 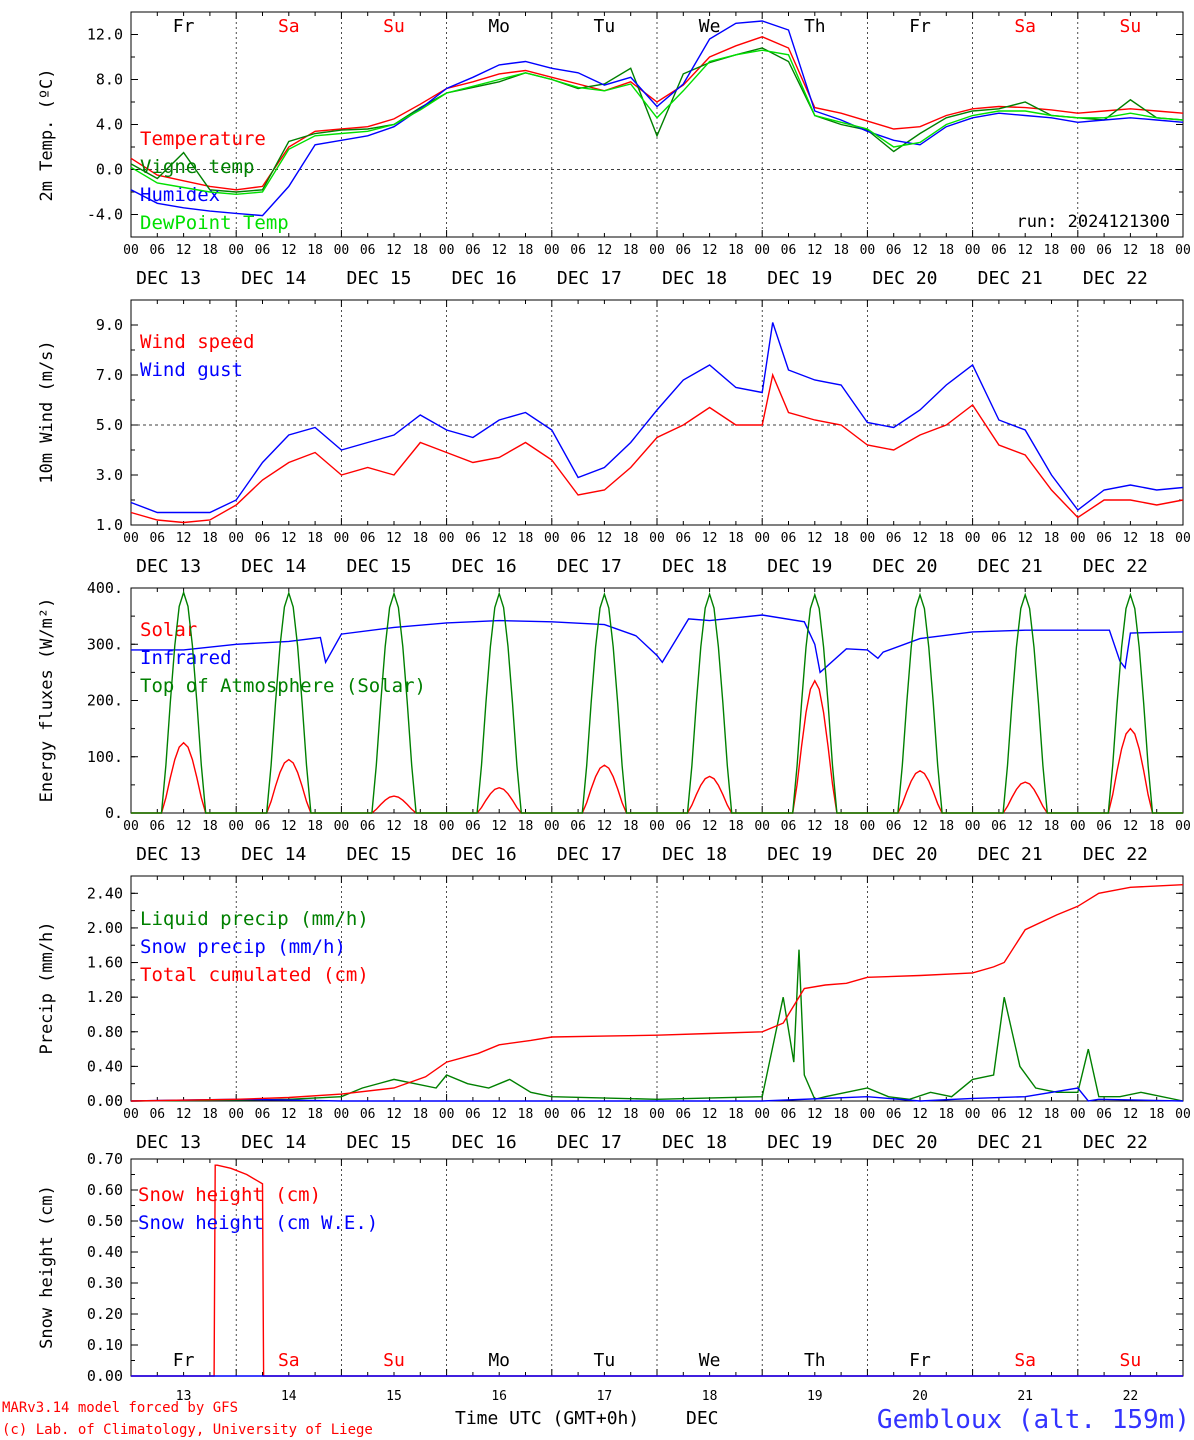 What do you see at coordinates (105, 1283) in the screenshot?
I see `y-tick-label: 0.30` at bounding box center [105, 1283].